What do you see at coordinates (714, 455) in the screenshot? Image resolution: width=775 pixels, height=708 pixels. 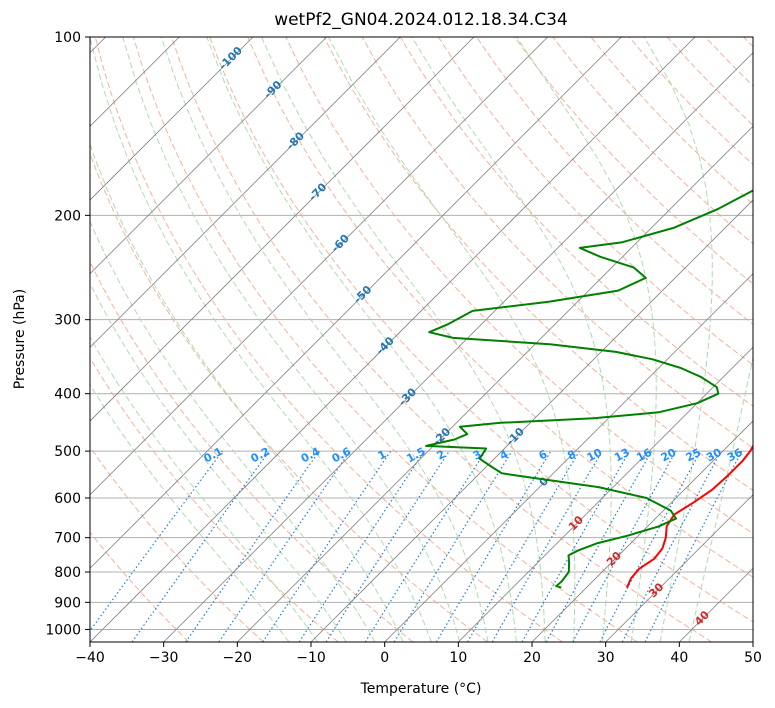 I see `mixing-ratio-label: 30` at bounding box center [714, 455].